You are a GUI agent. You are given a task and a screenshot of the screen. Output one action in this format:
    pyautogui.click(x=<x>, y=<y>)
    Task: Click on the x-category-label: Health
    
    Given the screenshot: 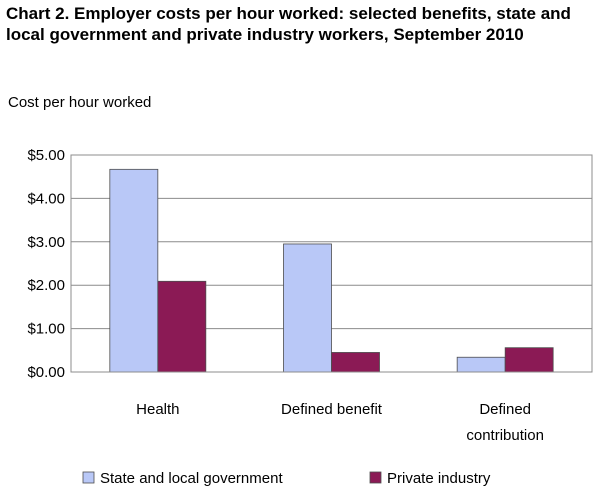 What is the action you would take?
    pyautogui.click(x=157, y=409)
    